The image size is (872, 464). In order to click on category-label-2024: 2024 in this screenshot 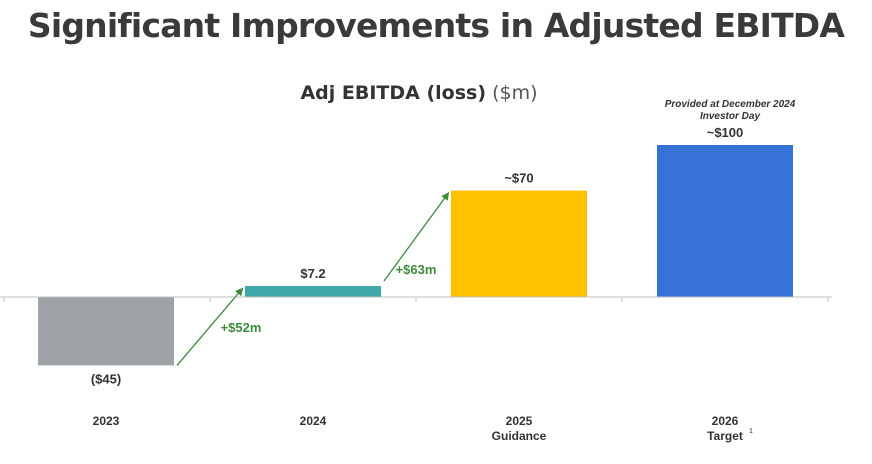, I will do `click(313, 421)`.